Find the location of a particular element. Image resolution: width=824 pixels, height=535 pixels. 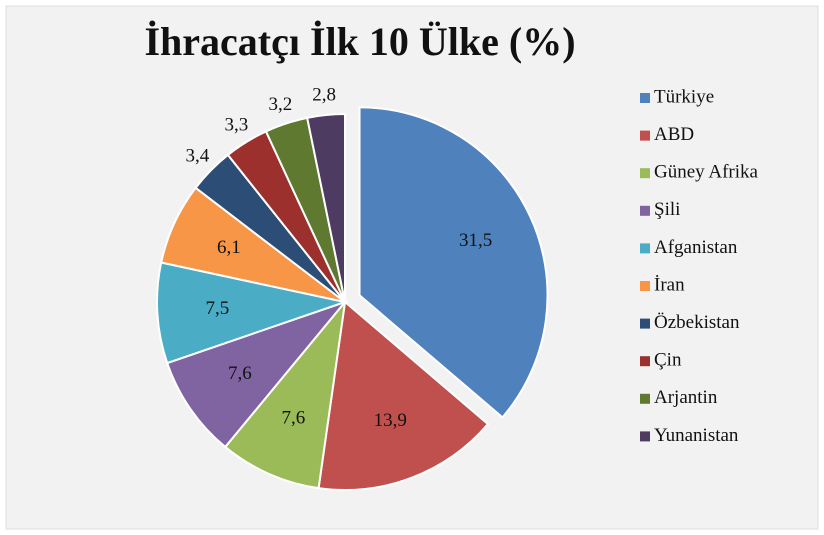

legend-label: Arjantin is located at coordinates (686, 397).